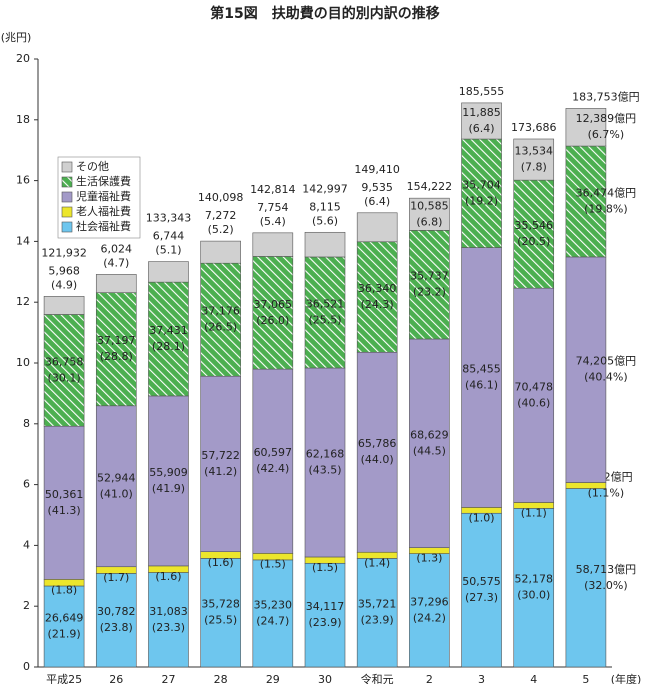 Image resolution: width=650 pixels, height=684 pixels. I want to click on value-label: 6,024, so click(117, 248).